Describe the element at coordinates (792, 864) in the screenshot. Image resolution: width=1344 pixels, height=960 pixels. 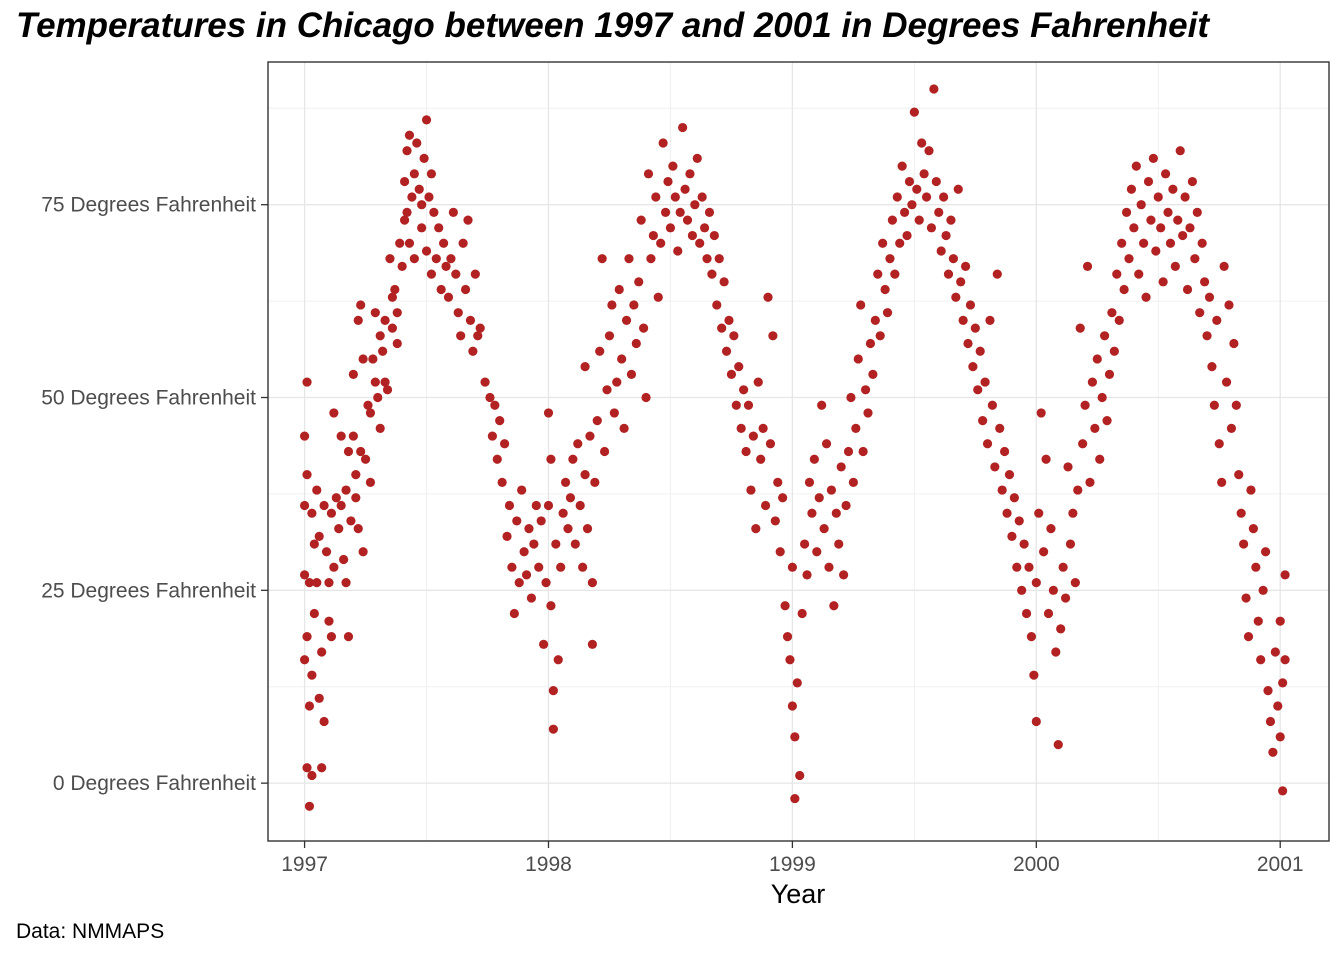
I see `x-tick-label: 1999` at that location.